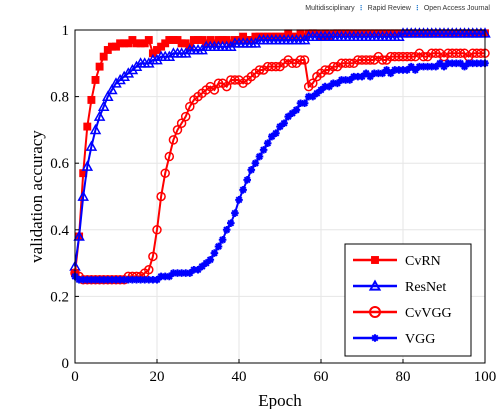  Describe the element at coordinates (403, 377) in the screenshot. I see `x-tick-label: 80` at that location.